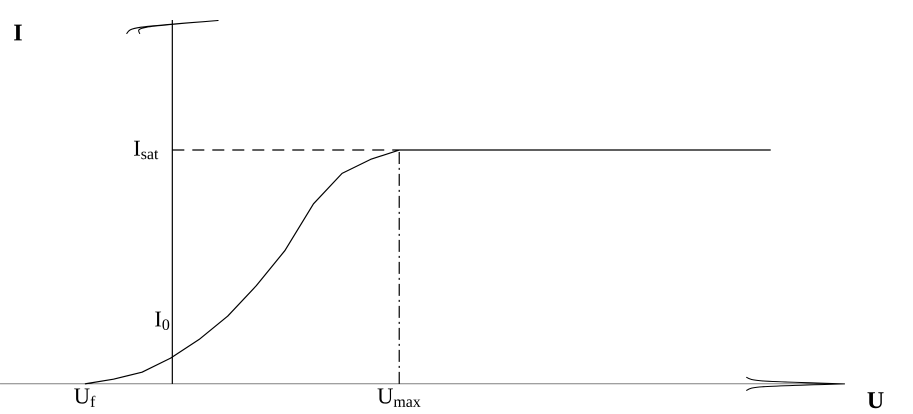  What do you see at coordinates (162, 321) in the screenshot?
I see `annotation: I$_{0}$` at bounding box center [162, 321].